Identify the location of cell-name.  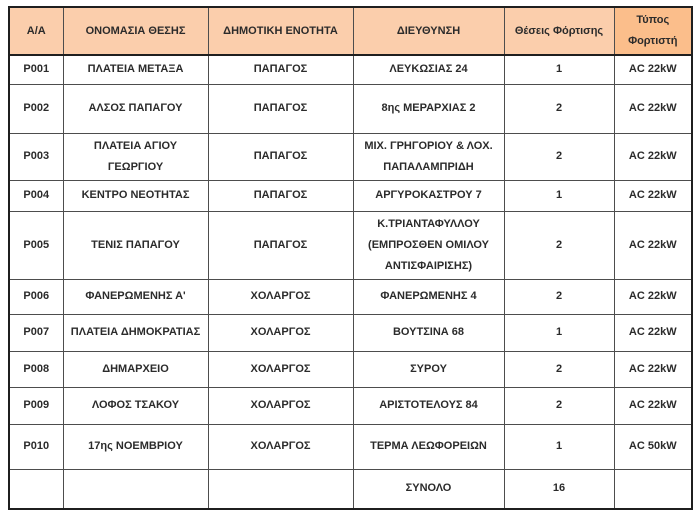
(135, 489).